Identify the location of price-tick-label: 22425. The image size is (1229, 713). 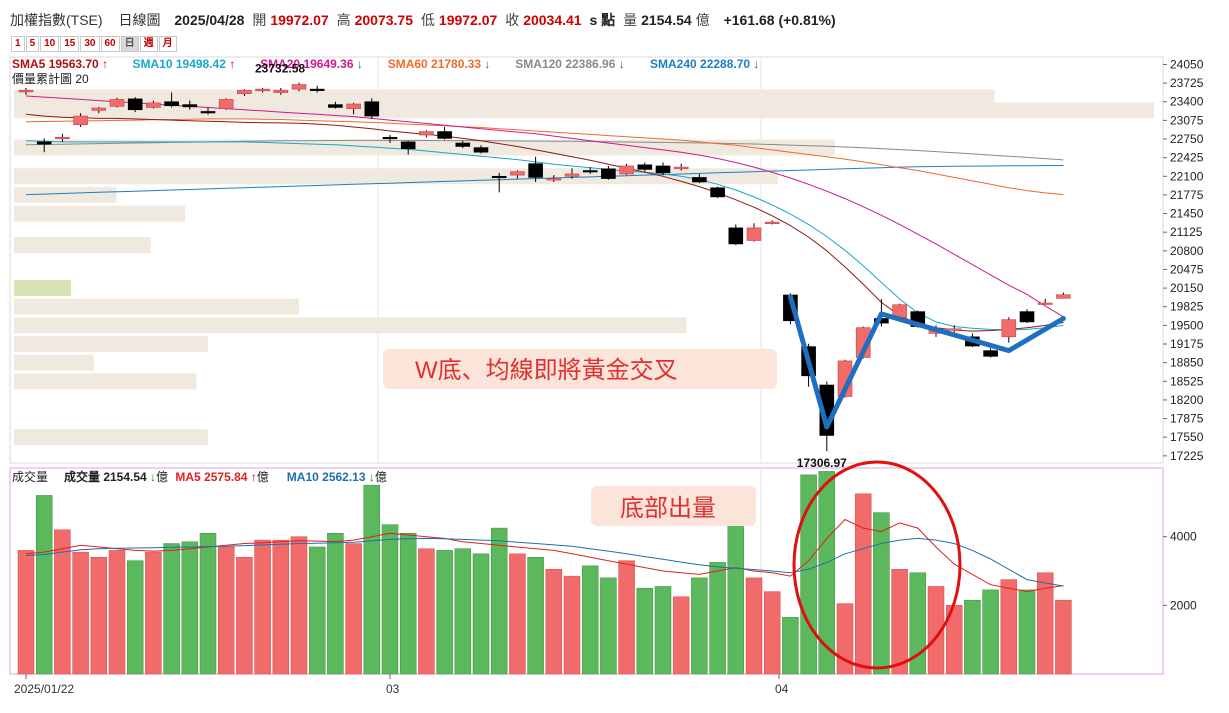
(1187, 158).